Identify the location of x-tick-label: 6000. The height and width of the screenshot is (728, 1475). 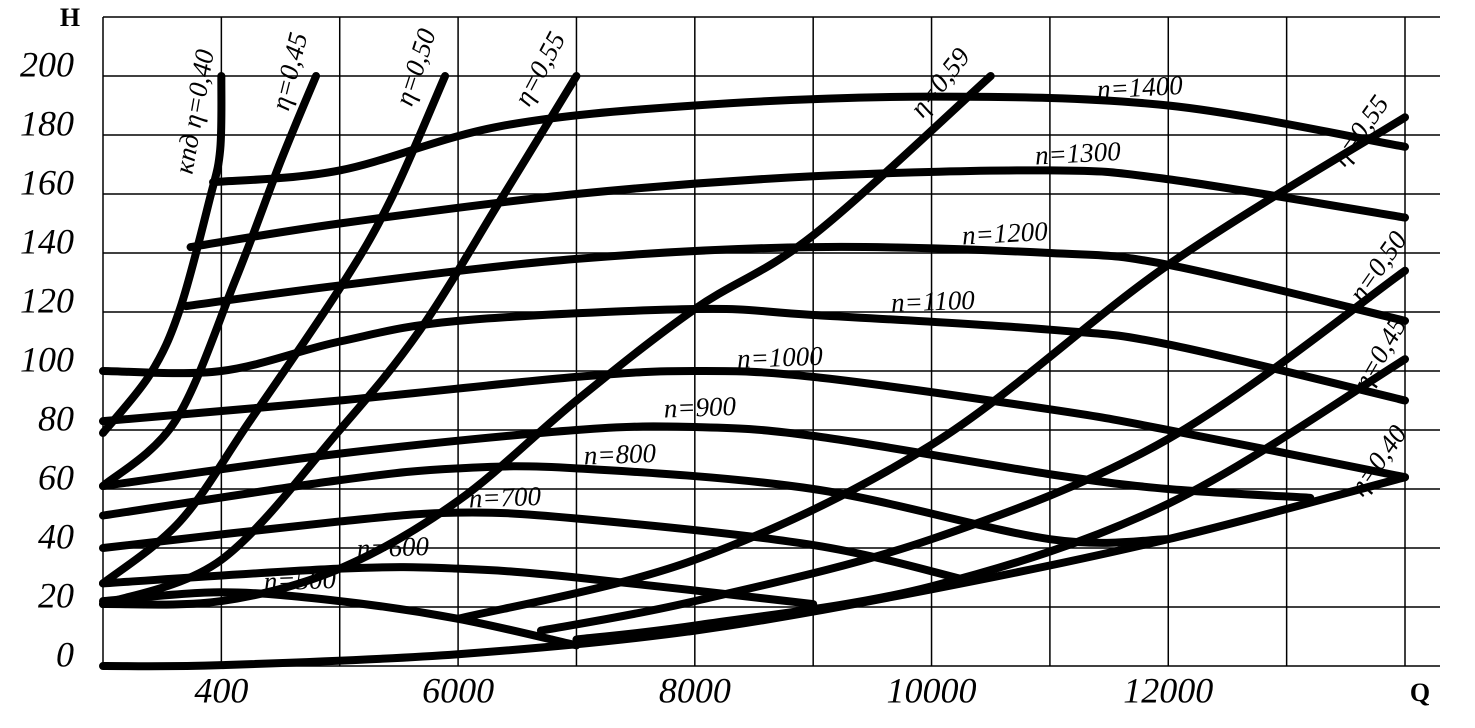
(458, 690).